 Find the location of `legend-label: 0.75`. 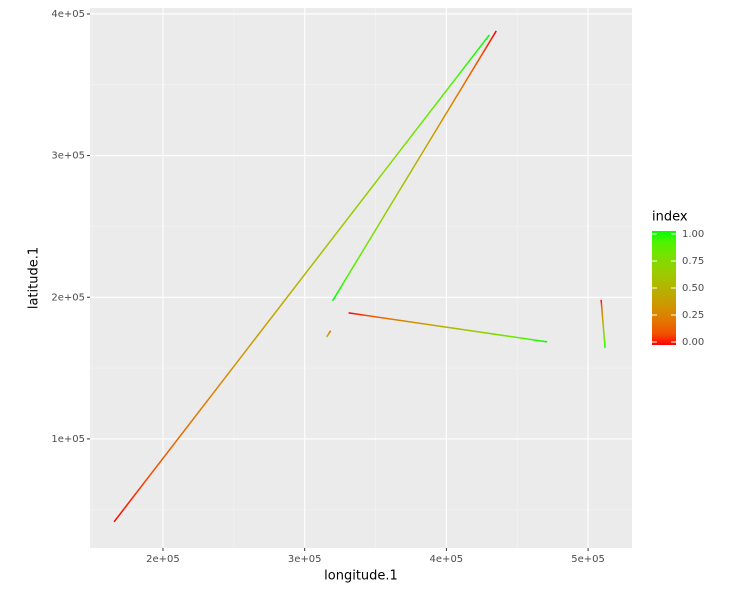

legend-label: 0.75 is located at coordinates (693, 261).